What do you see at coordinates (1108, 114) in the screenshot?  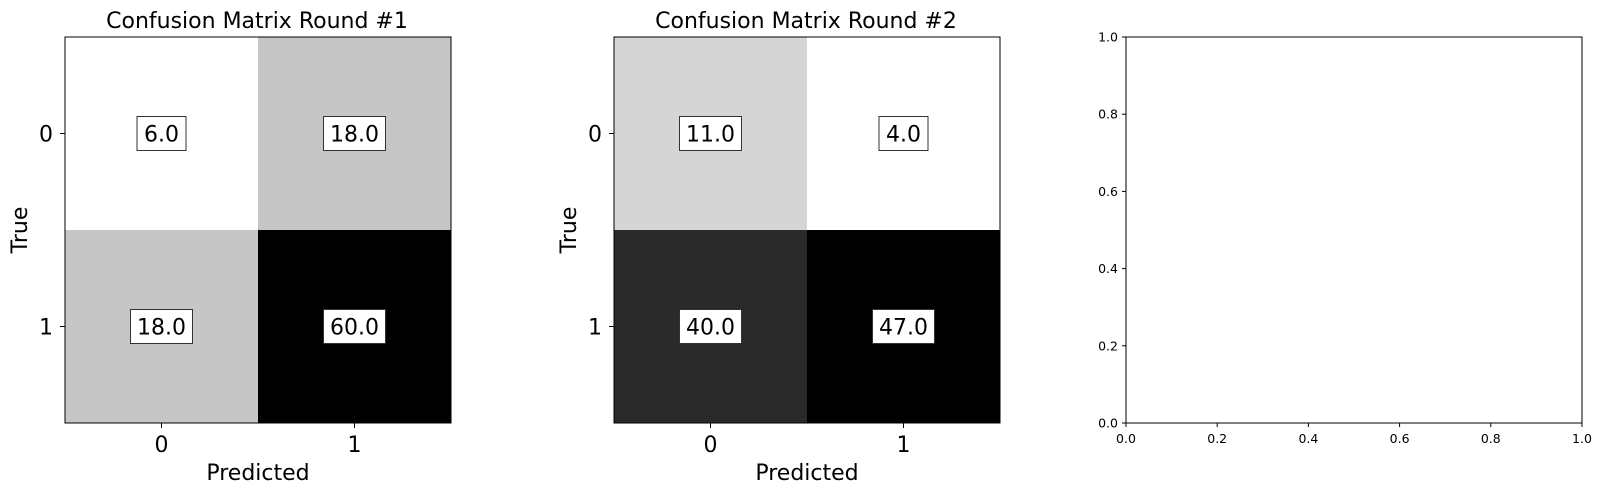 I see `y-tick-label-4: 0.8` at bounding box center [1108, 114].